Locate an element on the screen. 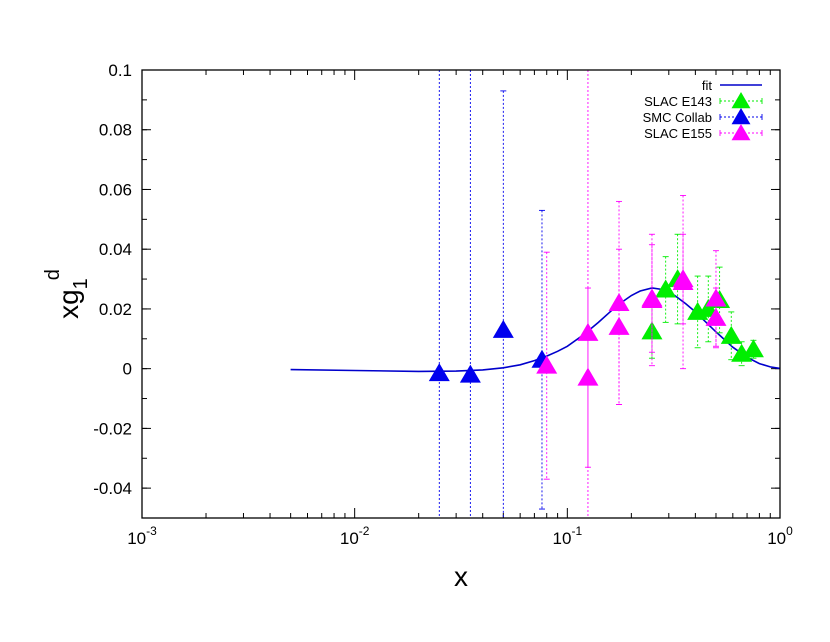  y-tick-label: 0.1 is located at coordinates (120, 70).